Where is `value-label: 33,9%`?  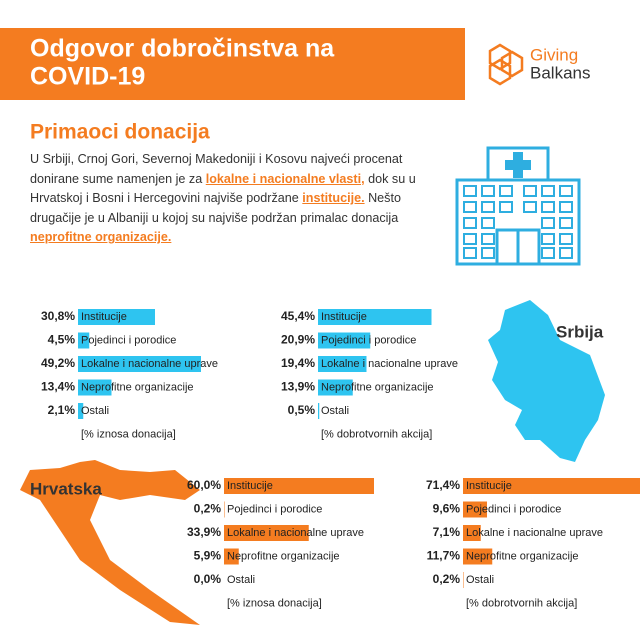
value-label: 33,9% is located at coordinates (204, 532).